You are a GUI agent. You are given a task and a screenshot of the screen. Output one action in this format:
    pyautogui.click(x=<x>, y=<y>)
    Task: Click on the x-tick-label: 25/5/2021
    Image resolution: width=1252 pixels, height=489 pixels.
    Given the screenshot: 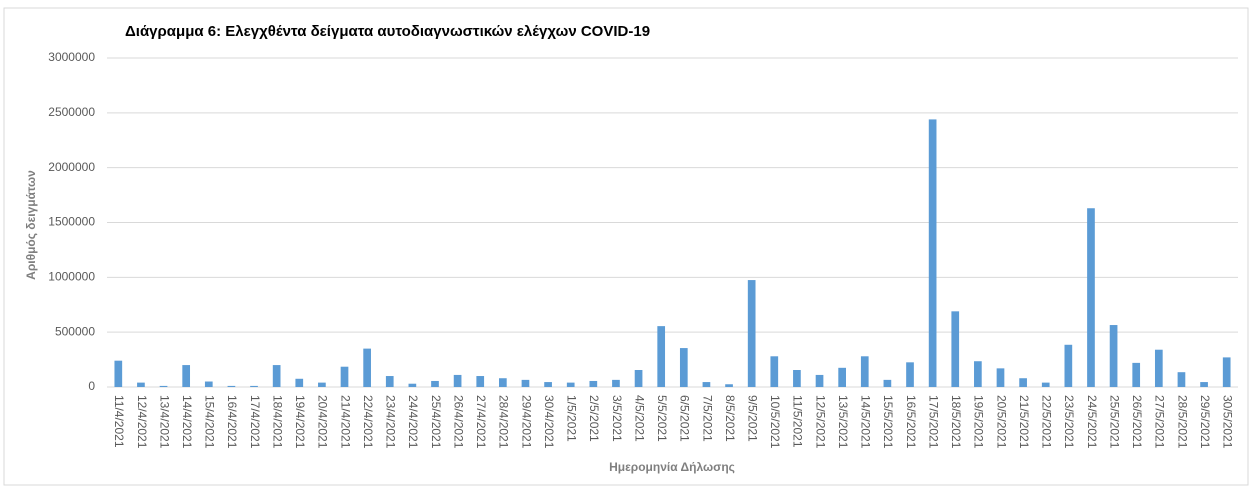 What is the action you would take?
    pyautogui.click(x=1114, y=422)
    